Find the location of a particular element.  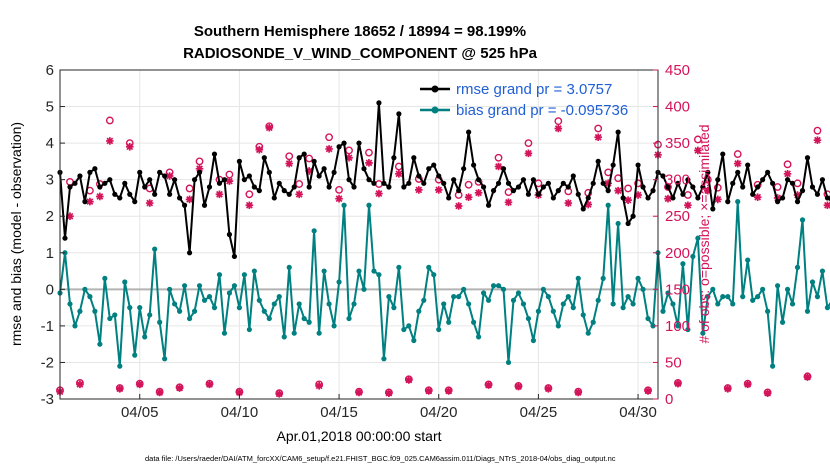

x-tick-labels: 04/05 04/10 04/15 04/20 04/25 04/30 is located at coordinates (389, 412).